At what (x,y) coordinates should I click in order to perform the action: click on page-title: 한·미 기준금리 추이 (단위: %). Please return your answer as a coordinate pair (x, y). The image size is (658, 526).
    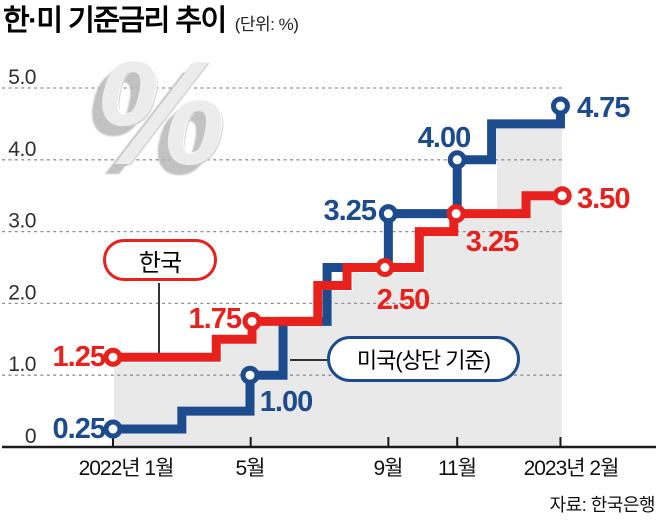
    Looking at the image, I should click on (151, 21).